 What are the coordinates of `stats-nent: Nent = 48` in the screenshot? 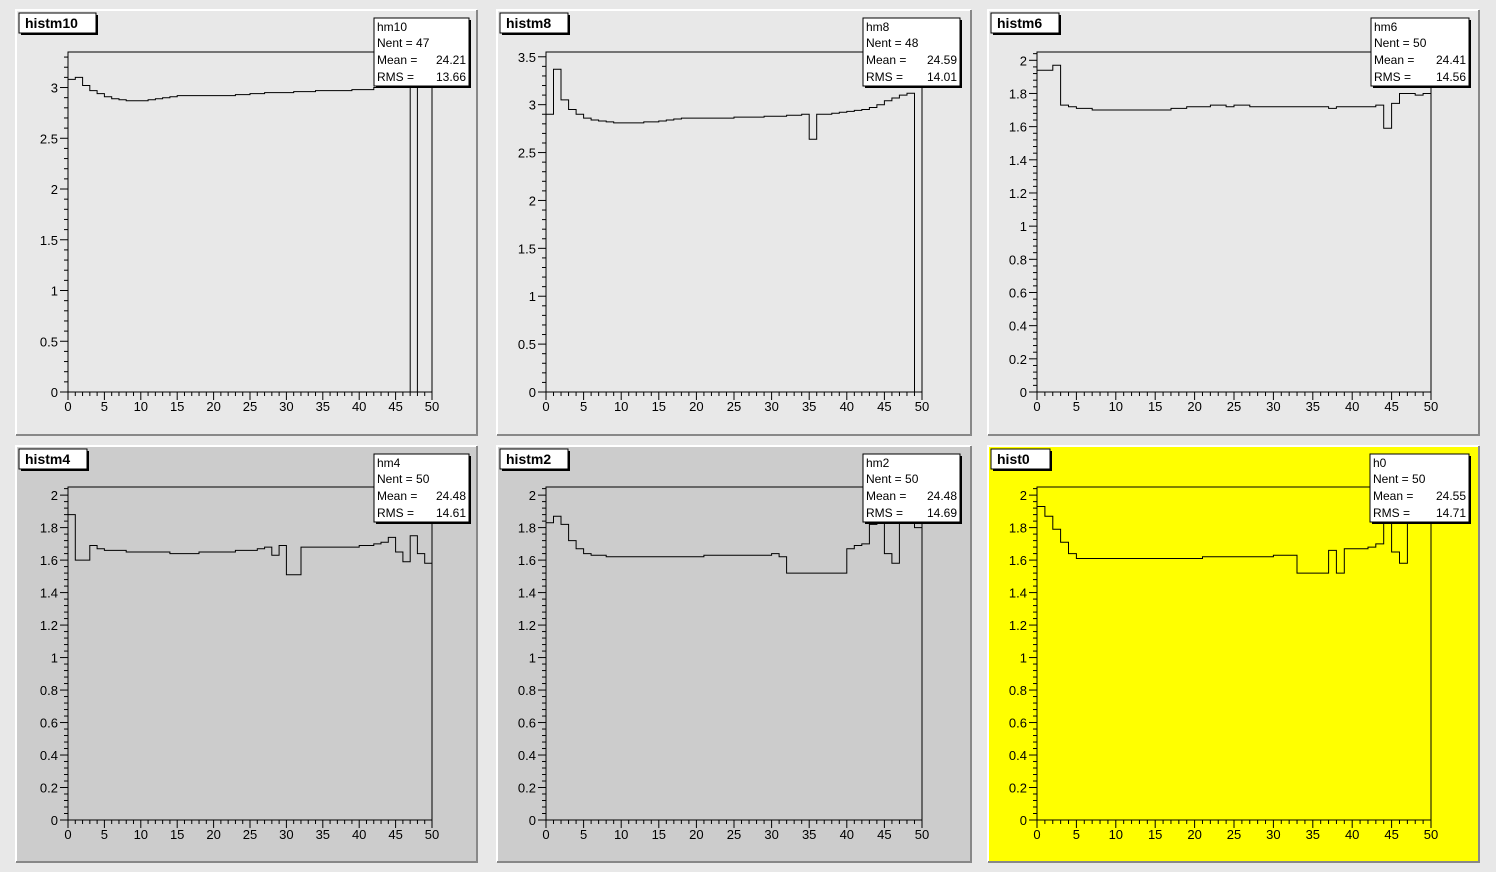 It's located at (892, 43).